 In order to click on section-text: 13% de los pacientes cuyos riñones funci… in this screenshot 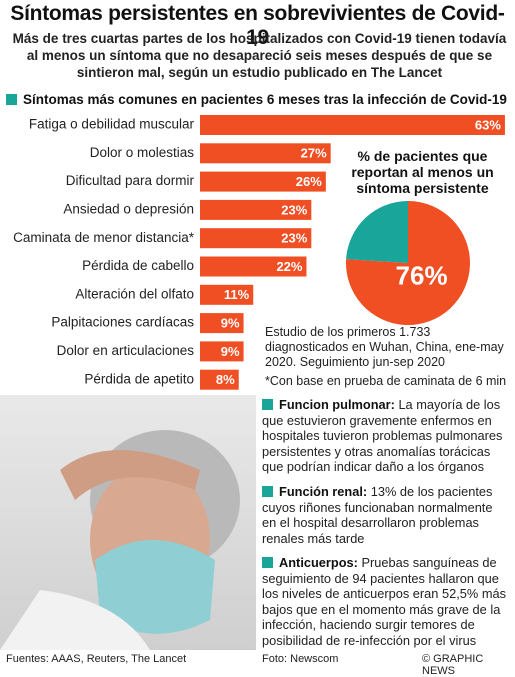, I will do `click(377, 515)`.